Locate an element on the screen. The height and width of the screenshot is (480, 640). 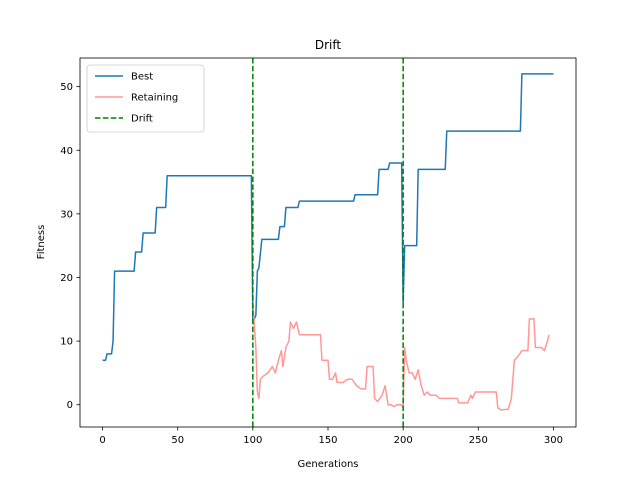
legend-label-drift: Drift is located at coordinates (142, 119).